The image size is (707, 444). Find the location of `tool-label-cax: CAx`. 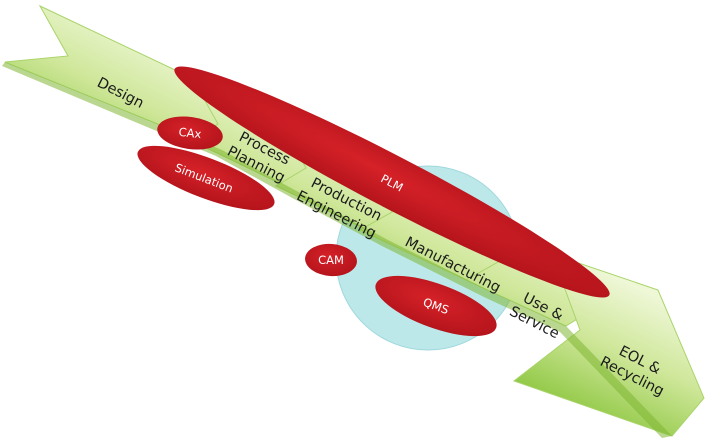

tool-label-cax: CAx is located at coordinates (190, 133).